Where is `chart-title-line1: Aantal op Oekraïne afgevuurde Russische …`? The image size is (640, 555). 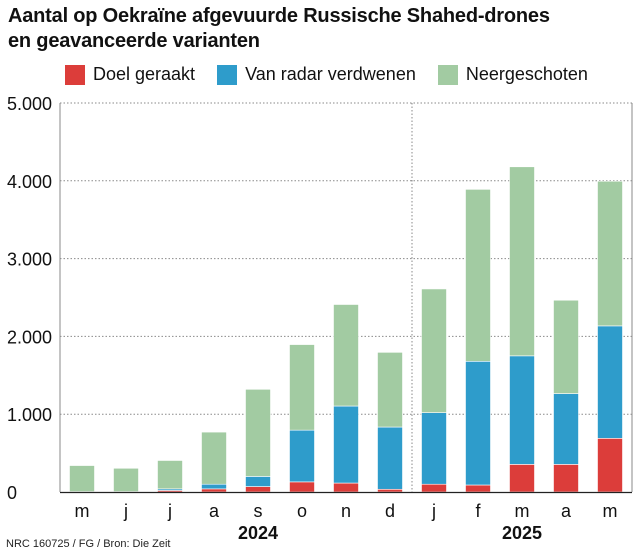
chart-title-line1: Aantal op Oekraïne afgevuurde Russische … is located at coordinates (279, 16).